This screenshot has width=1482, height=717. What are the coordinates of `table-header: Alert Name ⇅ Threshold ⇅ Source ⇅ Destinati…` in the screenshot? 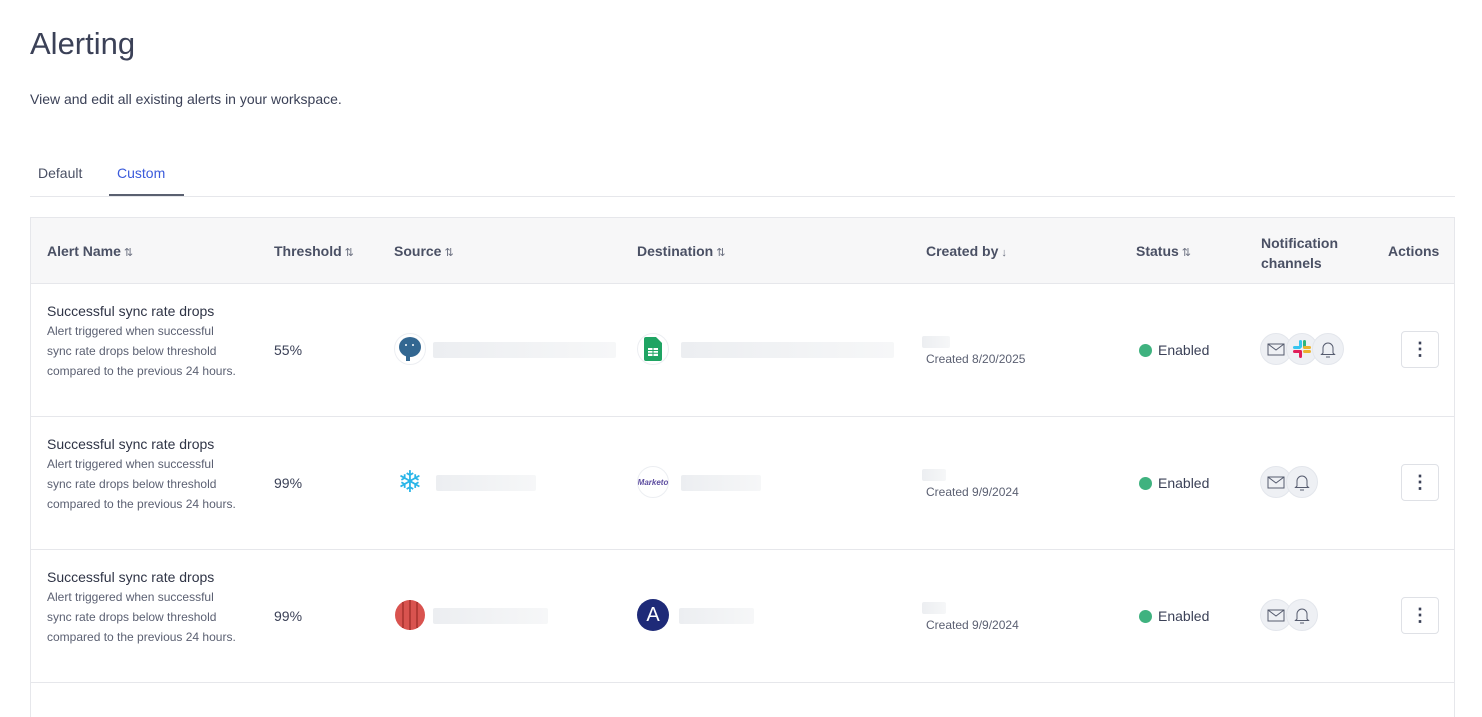 It's located at (742, 251).